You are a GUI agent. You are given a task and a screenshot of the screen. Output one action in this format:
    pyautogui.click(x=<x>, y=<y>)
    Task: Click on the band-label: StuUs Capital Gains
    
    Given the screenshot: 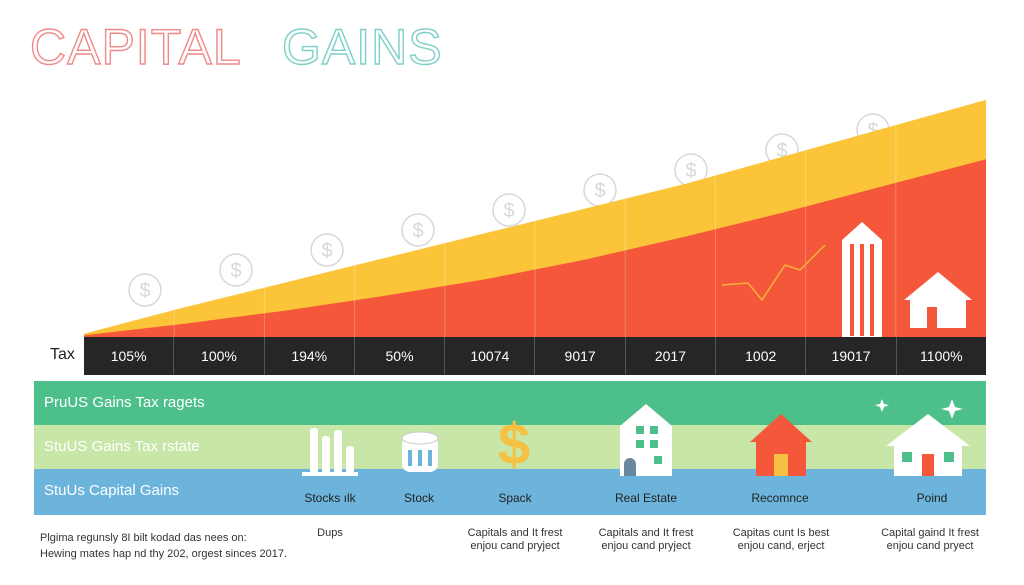 What is the action you would take?
    pyautogui.click(x=112, y=490)
    